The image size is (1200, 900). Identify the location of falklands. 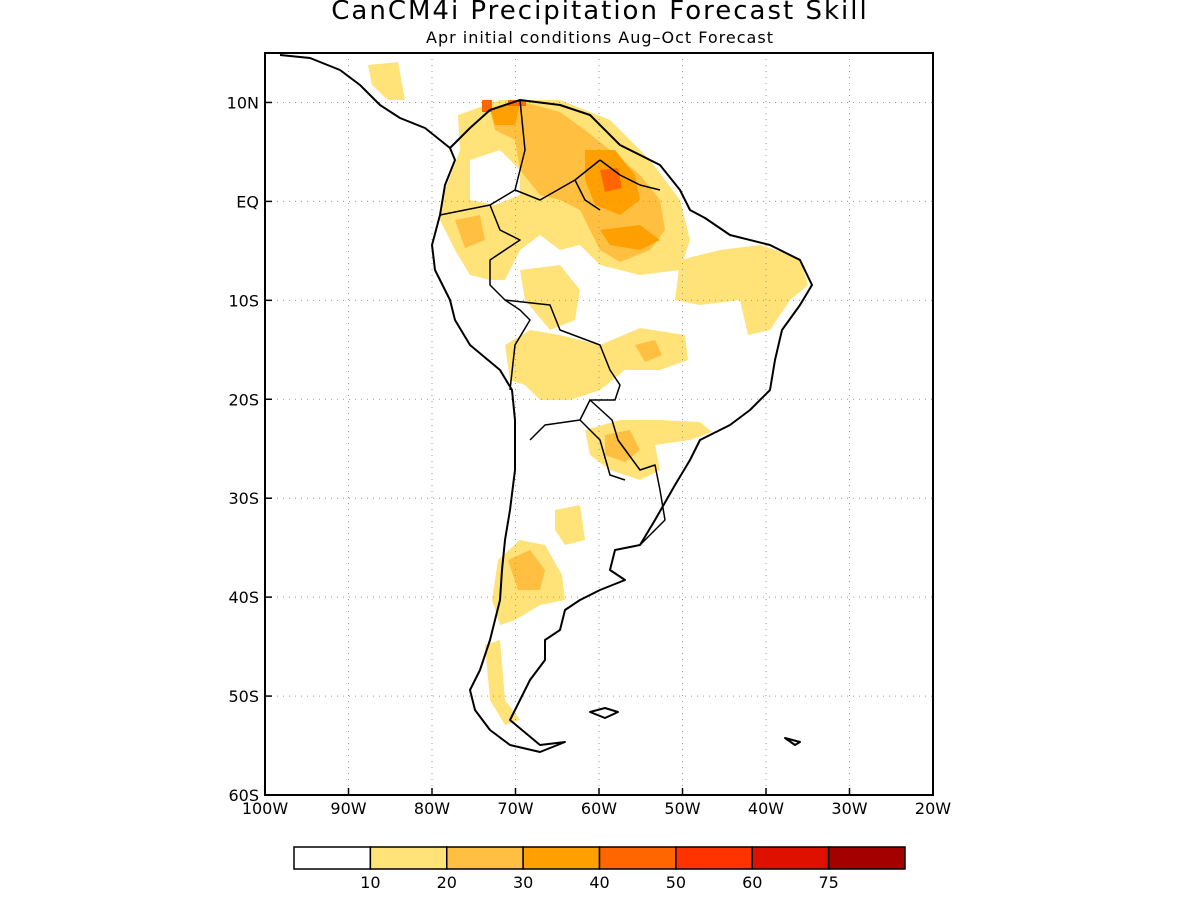
(604, 713).